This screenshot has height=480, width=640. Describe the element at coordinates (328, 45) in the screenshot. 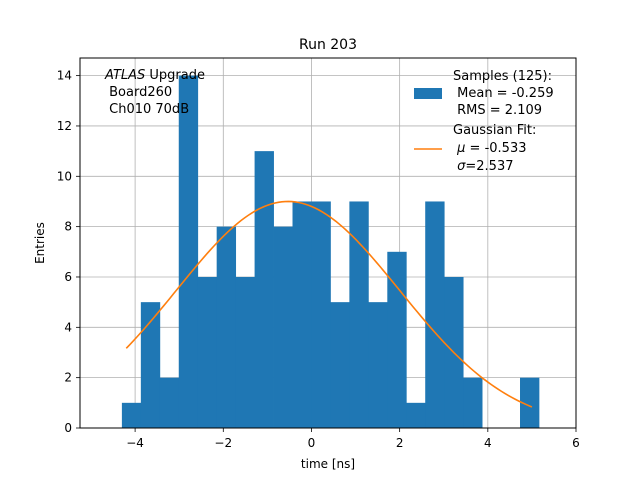

I see `chart-title: Run 203` at that location.